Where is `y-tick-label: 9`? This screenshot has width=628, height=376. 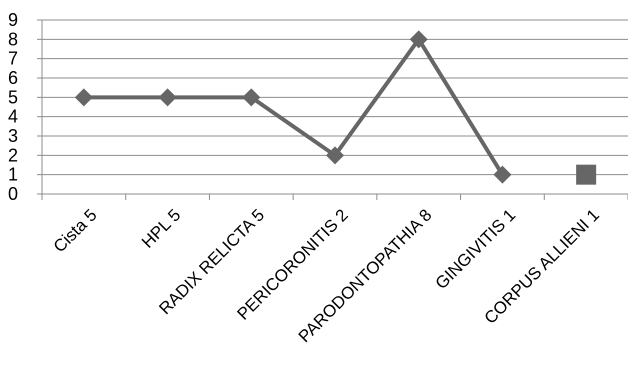 y-tick-label: 9 is located at coordinates (13, 20).